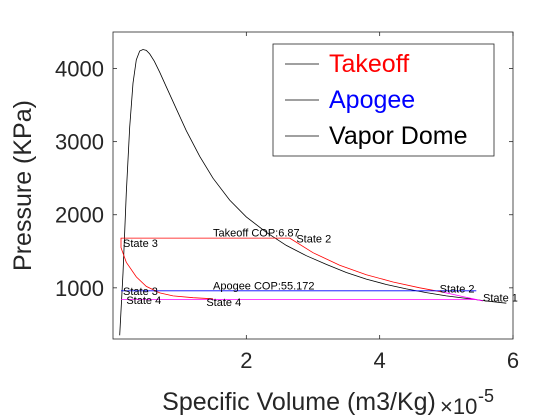 This screenshot has height=420, width=560. What do you see at coordinates (79, 142) in the screenshot?
I see `y-tick-label: 3000` at bounding box center [79, 142].